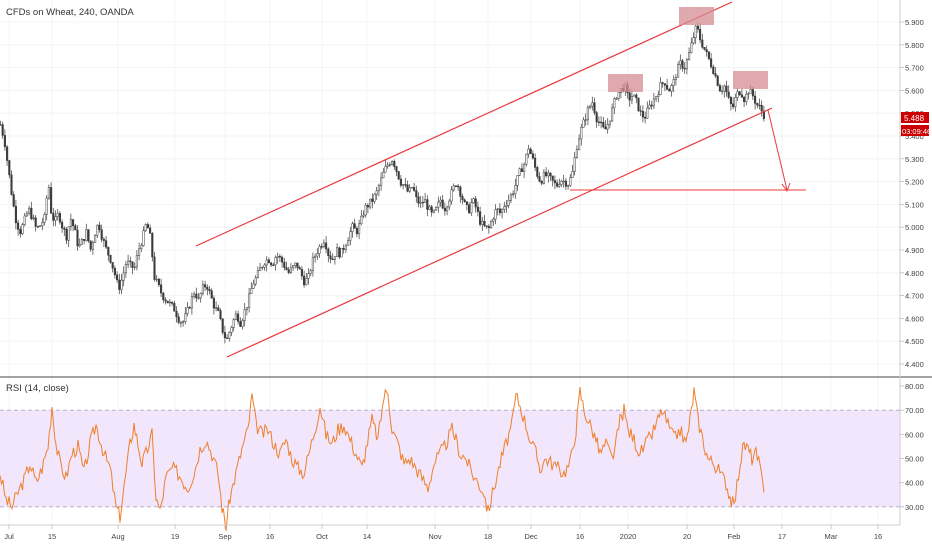  I want to click on time-tick-label: Mar, so click(831, 536).